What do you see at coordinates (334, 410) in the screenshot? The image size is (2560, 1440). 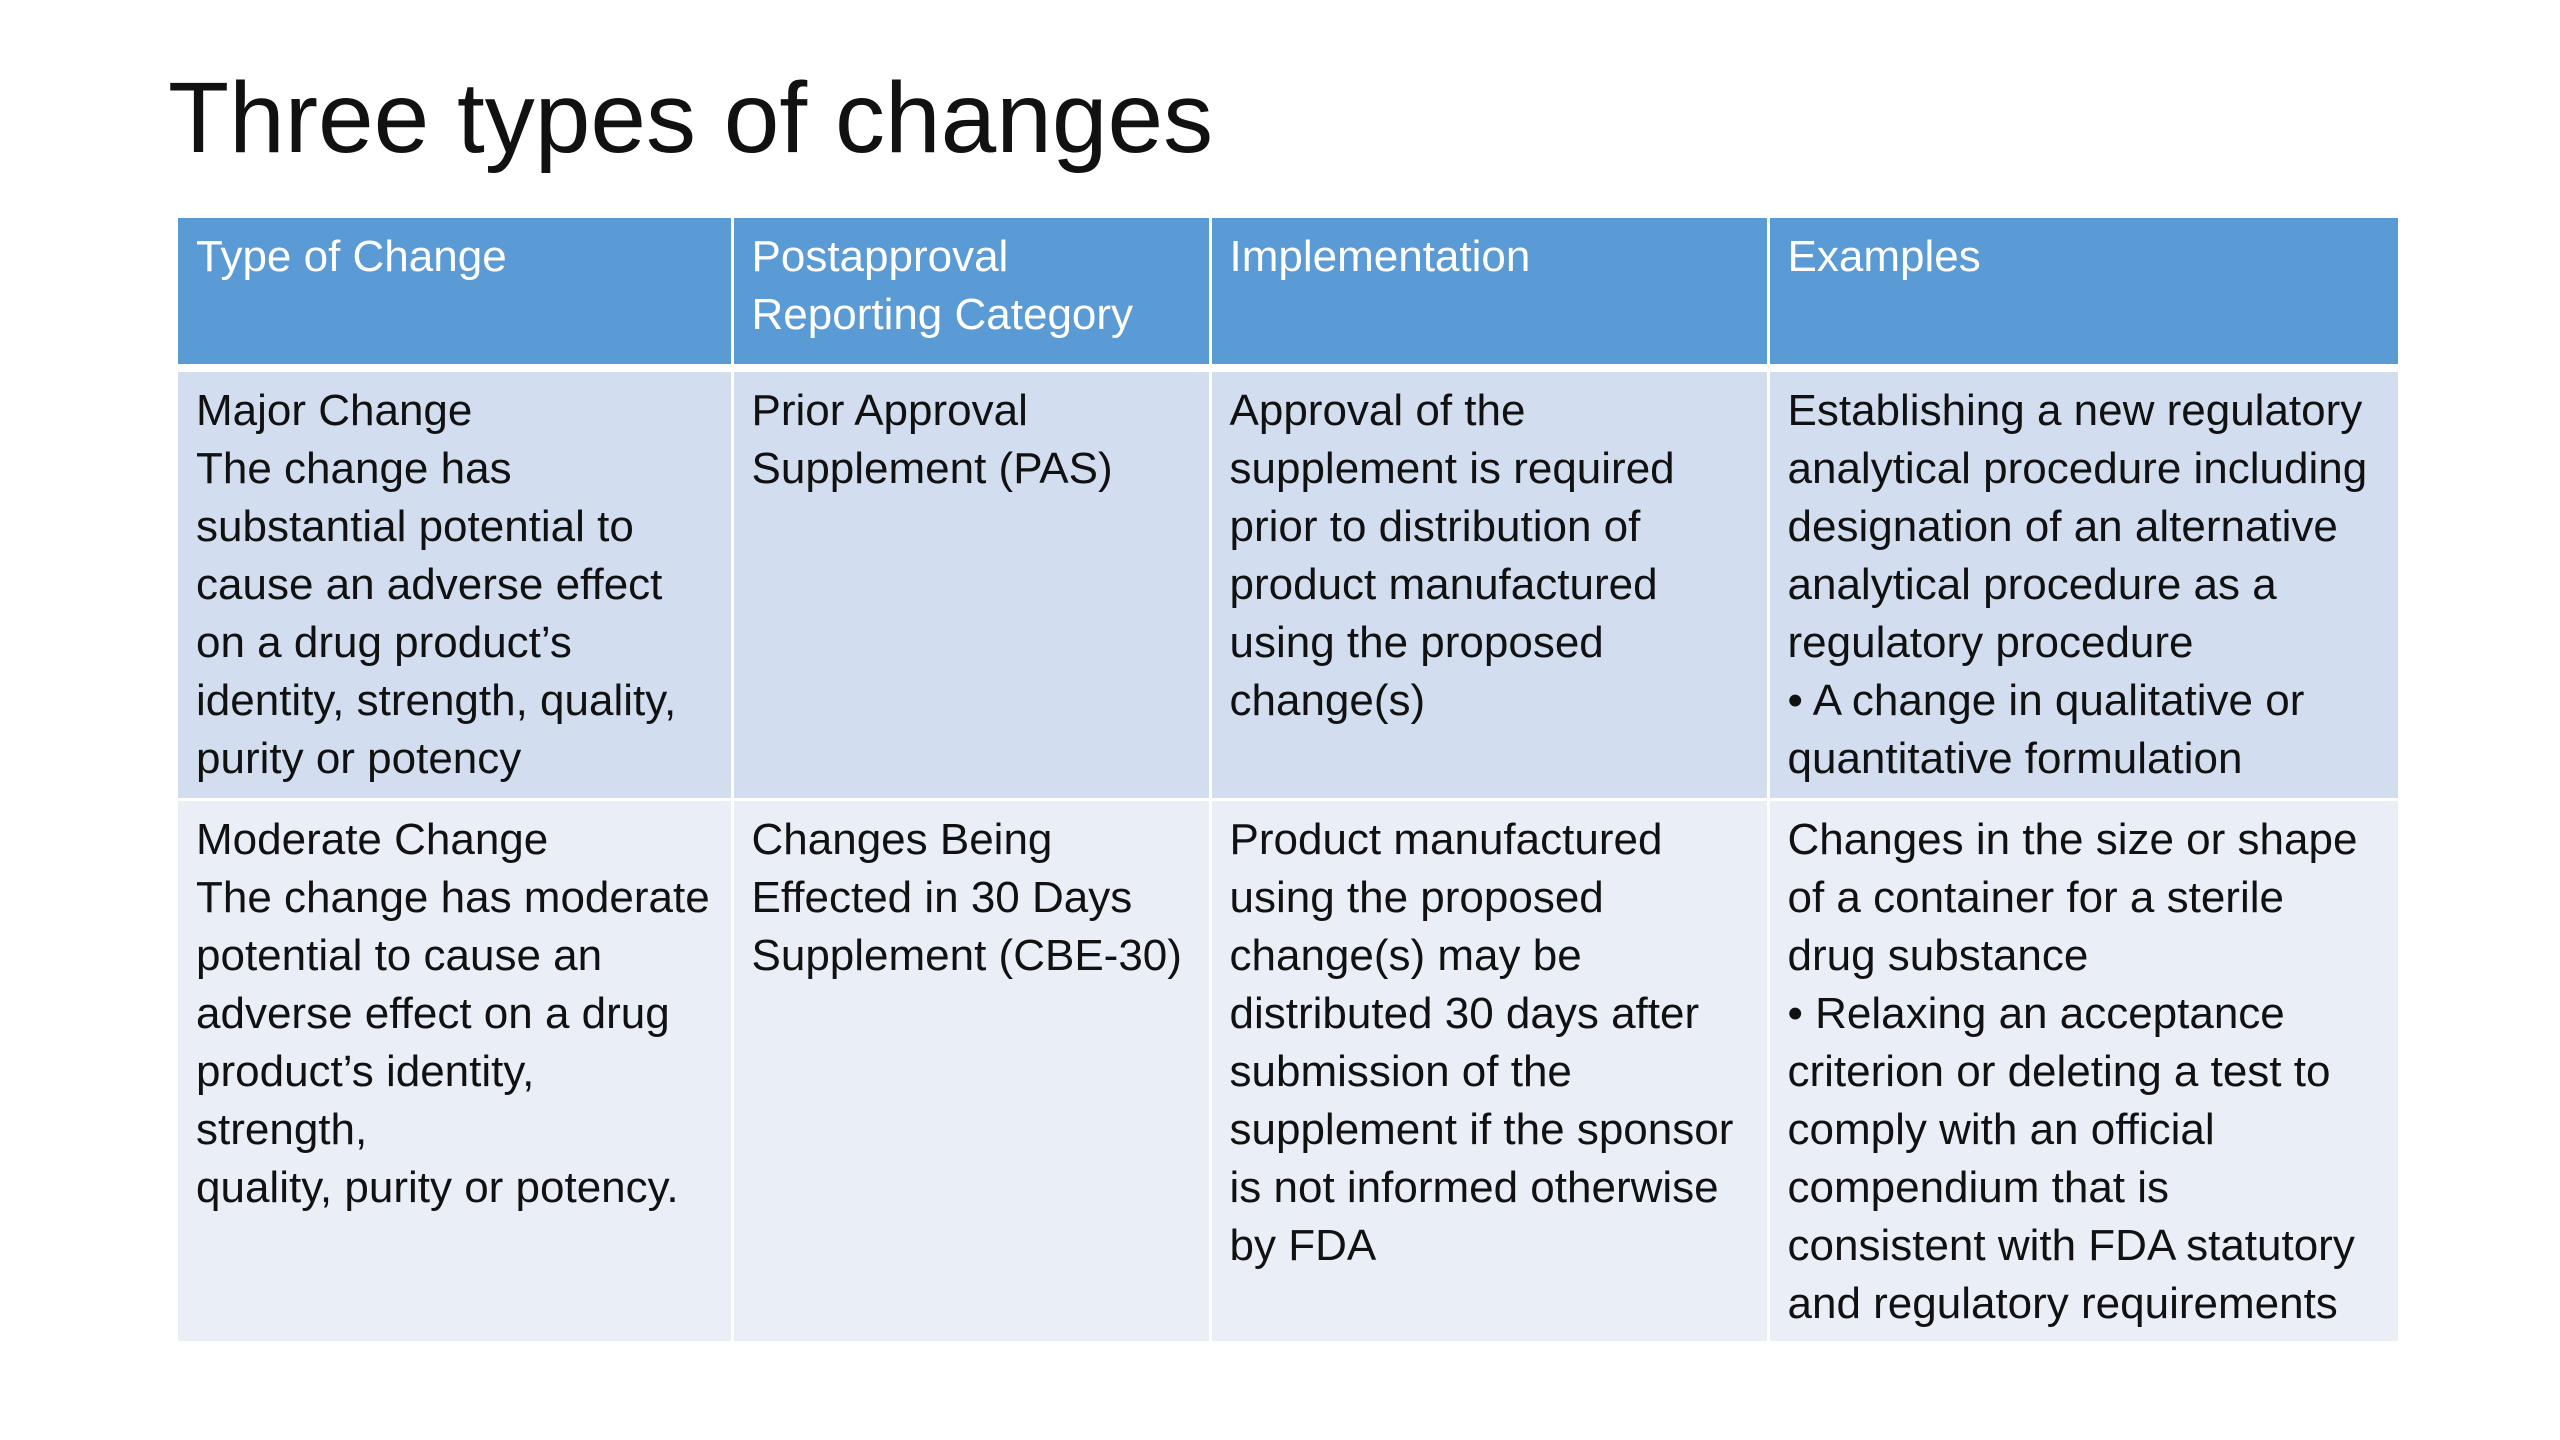 I see `cell-line: Major Change` at bounding box center [334, 410].